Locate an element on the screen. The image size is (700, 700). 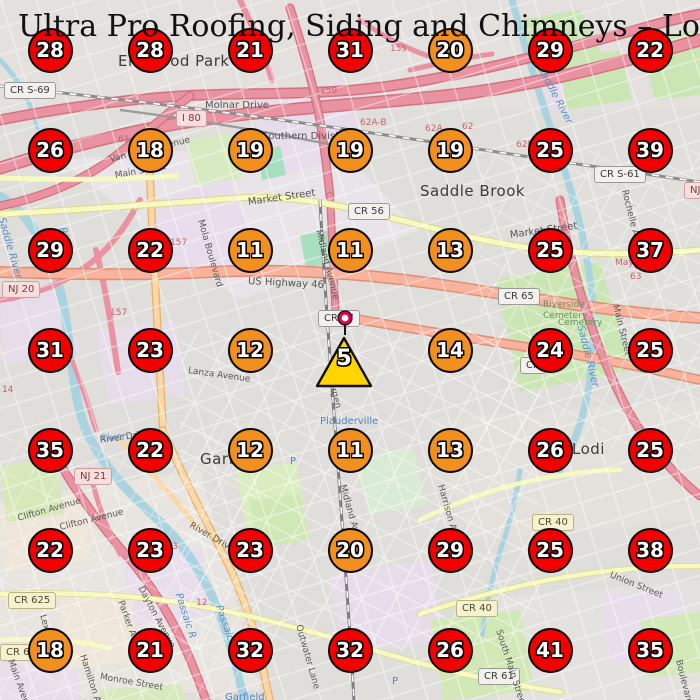
location-marker-value: 18 is located at coordinates (50, 650).